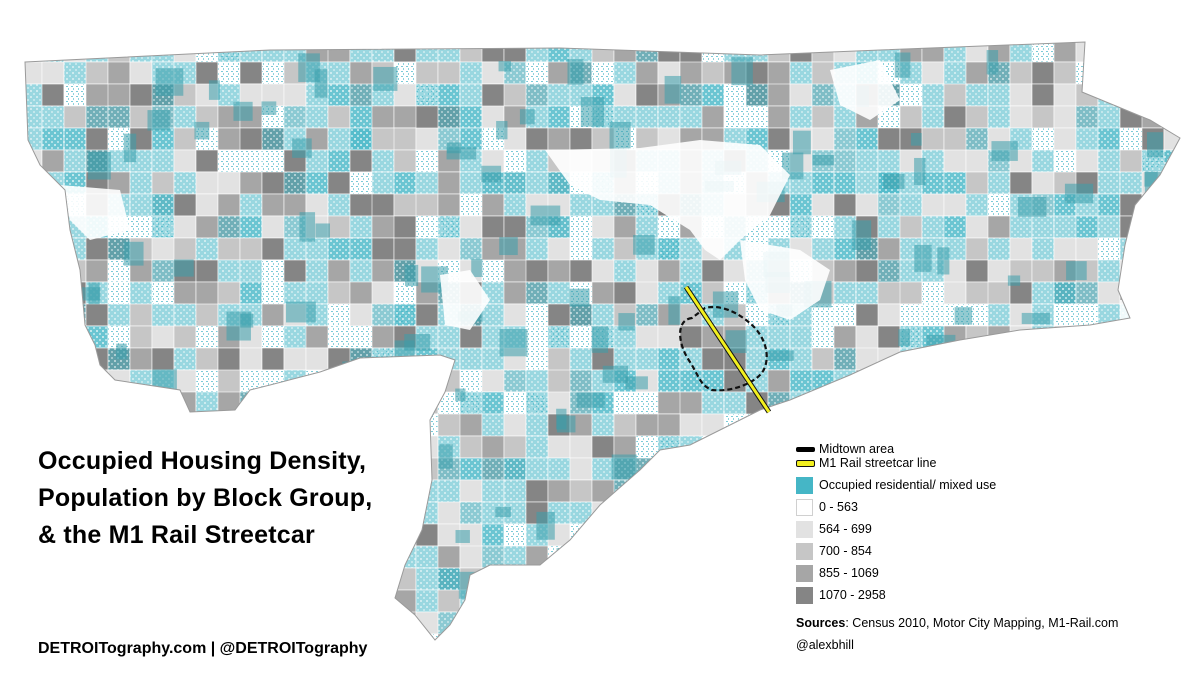 The width and height of the screenshot is (1200, 675). What do you see at coordinates (203, 648) in the screenshot?
I see `site-credit: DETROITography.com | @DETROITography` at bounding box center [203, 648].